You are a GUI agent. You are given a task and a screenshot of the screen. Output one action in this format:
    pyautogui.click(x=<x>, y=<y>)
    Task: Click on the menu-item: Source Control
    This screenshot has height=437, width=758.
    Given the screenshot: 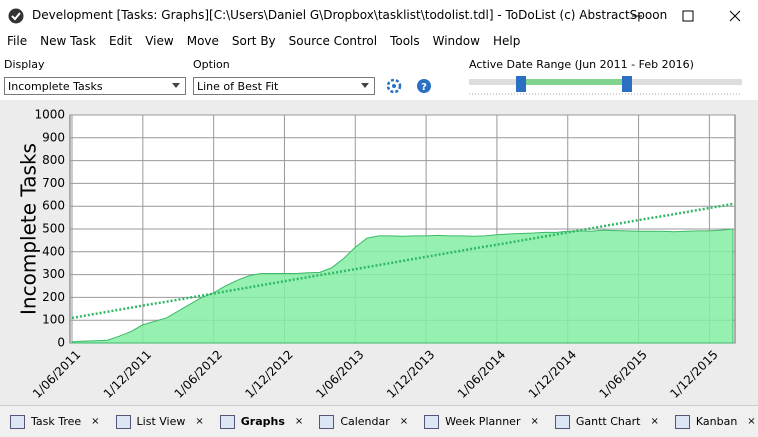 What is the action you would take?
    pyautogui.click(x=333, y=41)
    